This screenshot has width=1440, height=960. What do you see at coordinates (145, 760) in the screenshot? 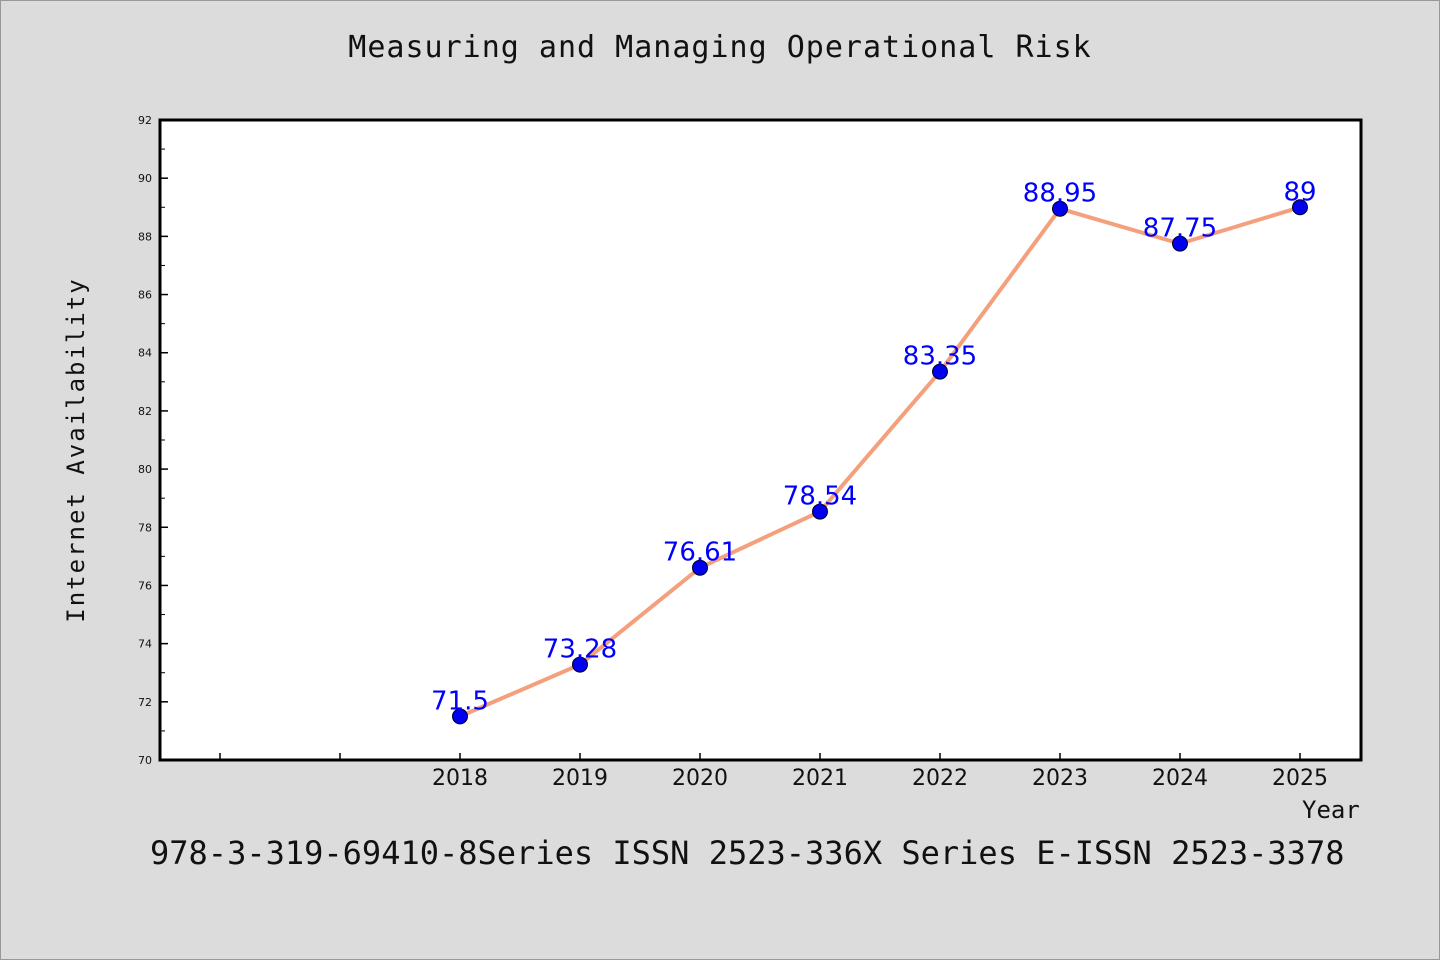
I see `y-tick-label: 70` at bounding box center [145, 760].